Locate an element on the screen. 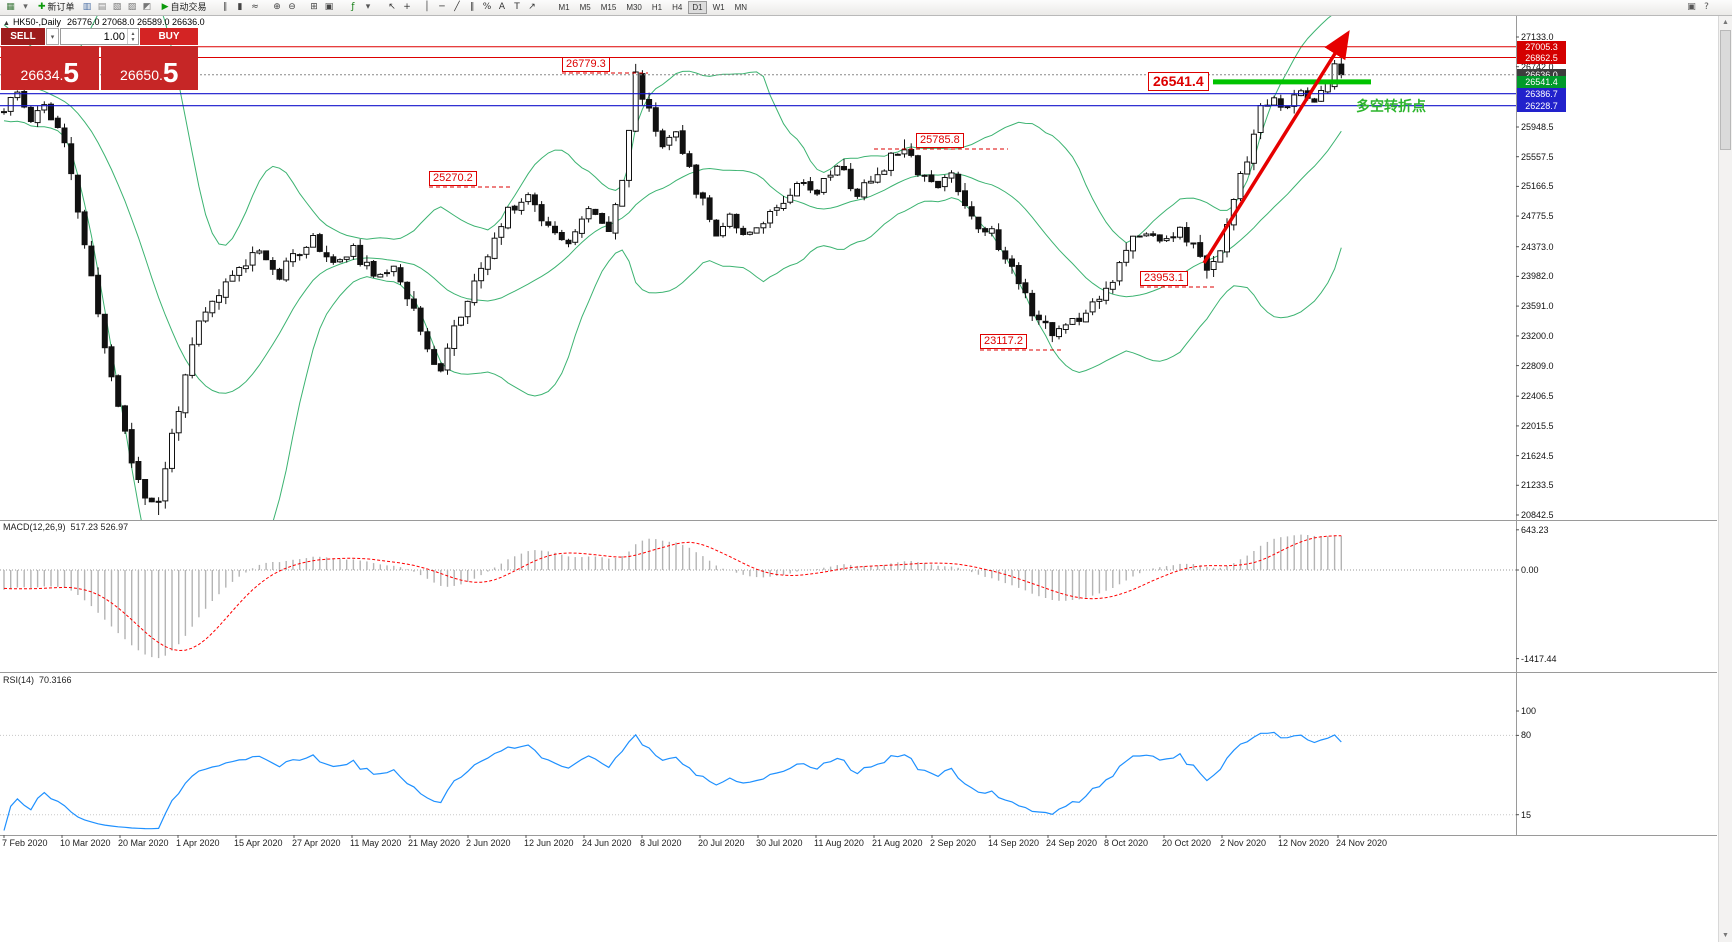 The width and height of the screenshot is (1732, 942). tile-windows-button: ⊞ is located at coordinates (314, 7).